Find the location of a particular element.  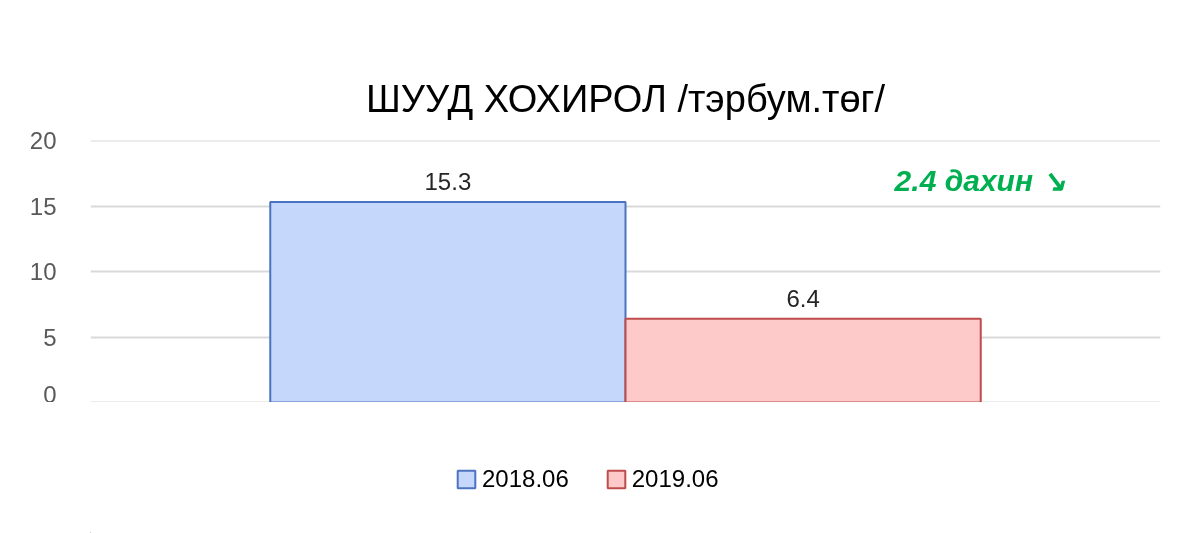

chart-title: ШУУД ХОХИРОЛ /тэрбум.төг/ is located at coordinates (625, 98).